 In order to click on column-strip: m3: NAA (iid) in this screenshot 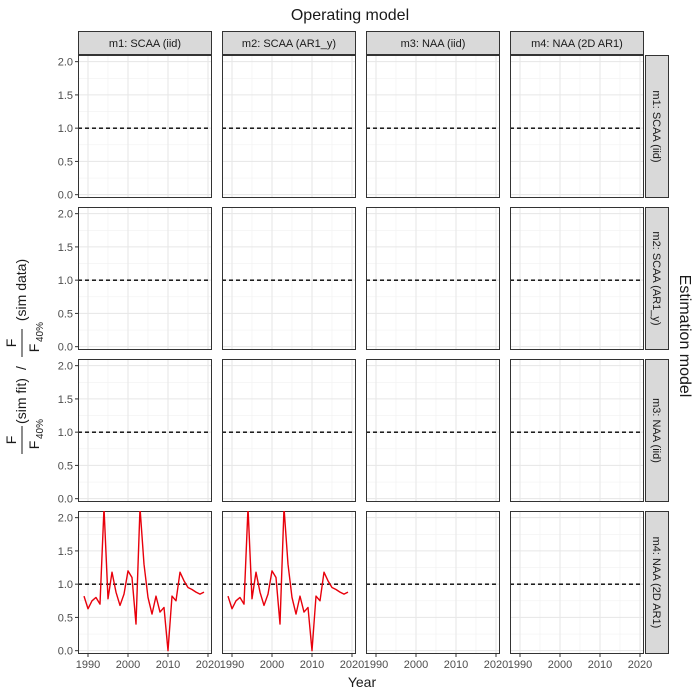, I will do `click(433, 43)`.